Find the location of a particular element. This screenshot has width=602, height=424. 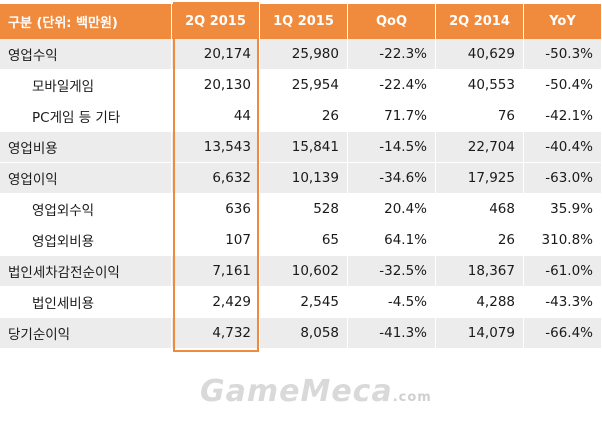

cell-yoy: 35.9% is located at coordinates (563, 209).